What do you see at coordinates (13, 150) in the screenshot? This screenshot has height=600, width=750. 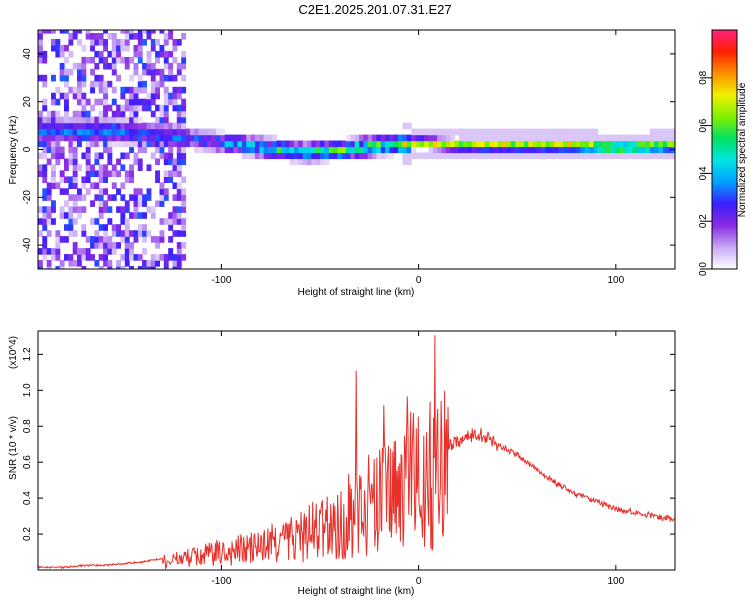 I see `spectrogram-y-label: Frequency (Hz)` at bounding box center [13, 150].